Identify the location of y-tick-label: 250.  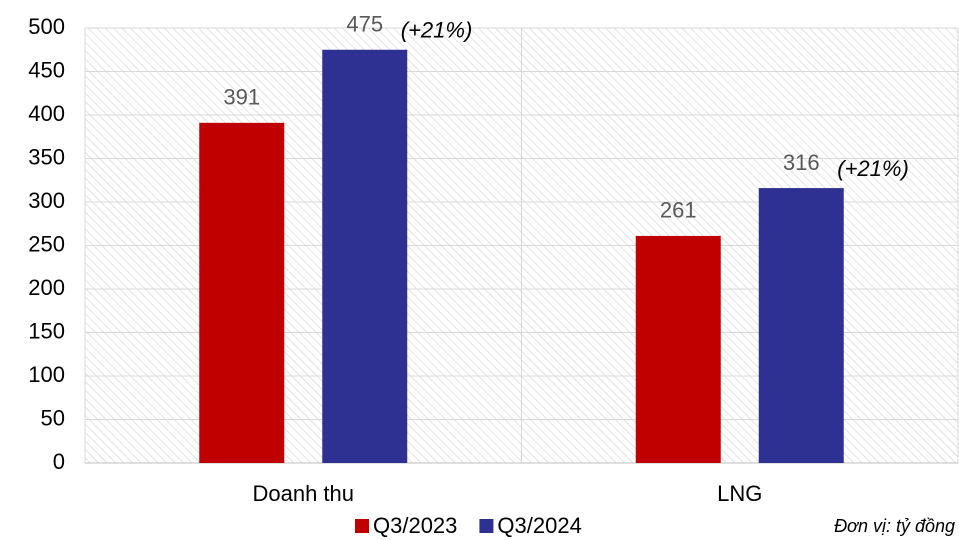
(46, 243).